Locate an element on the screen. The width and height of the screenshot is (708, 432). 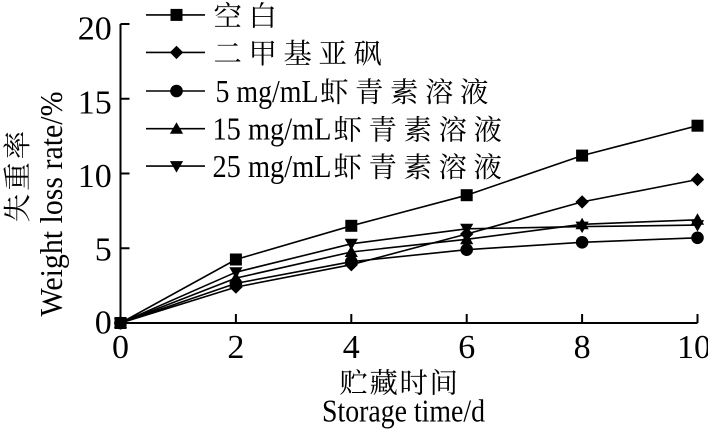
svg-text: 15 is located at coordinates (95, 102).